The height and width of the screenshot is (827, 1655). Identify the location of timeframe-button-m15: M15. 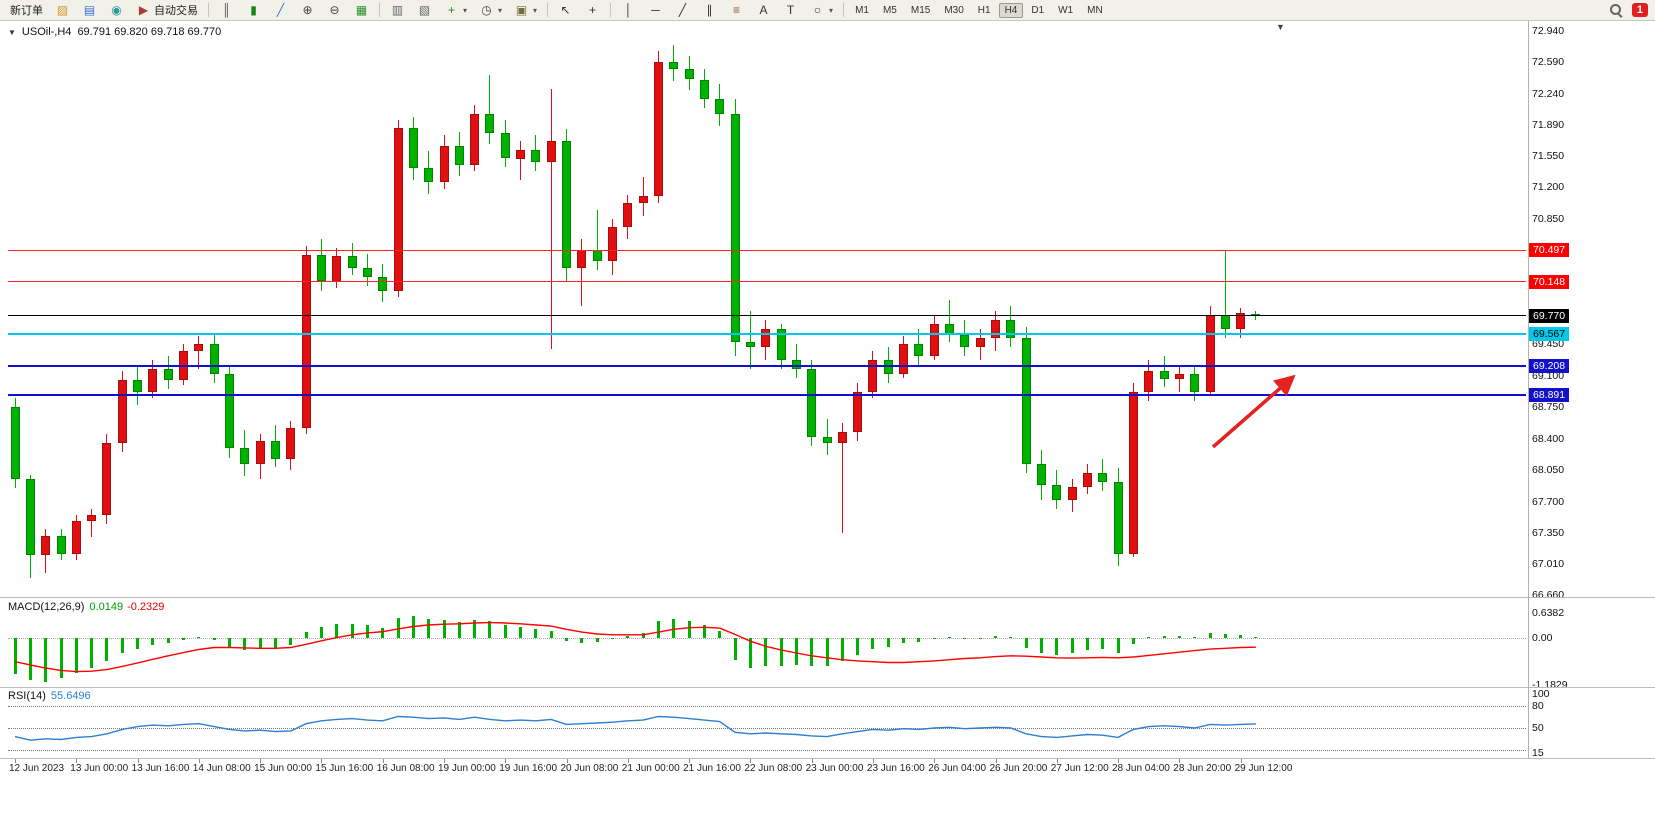
(920, 10).